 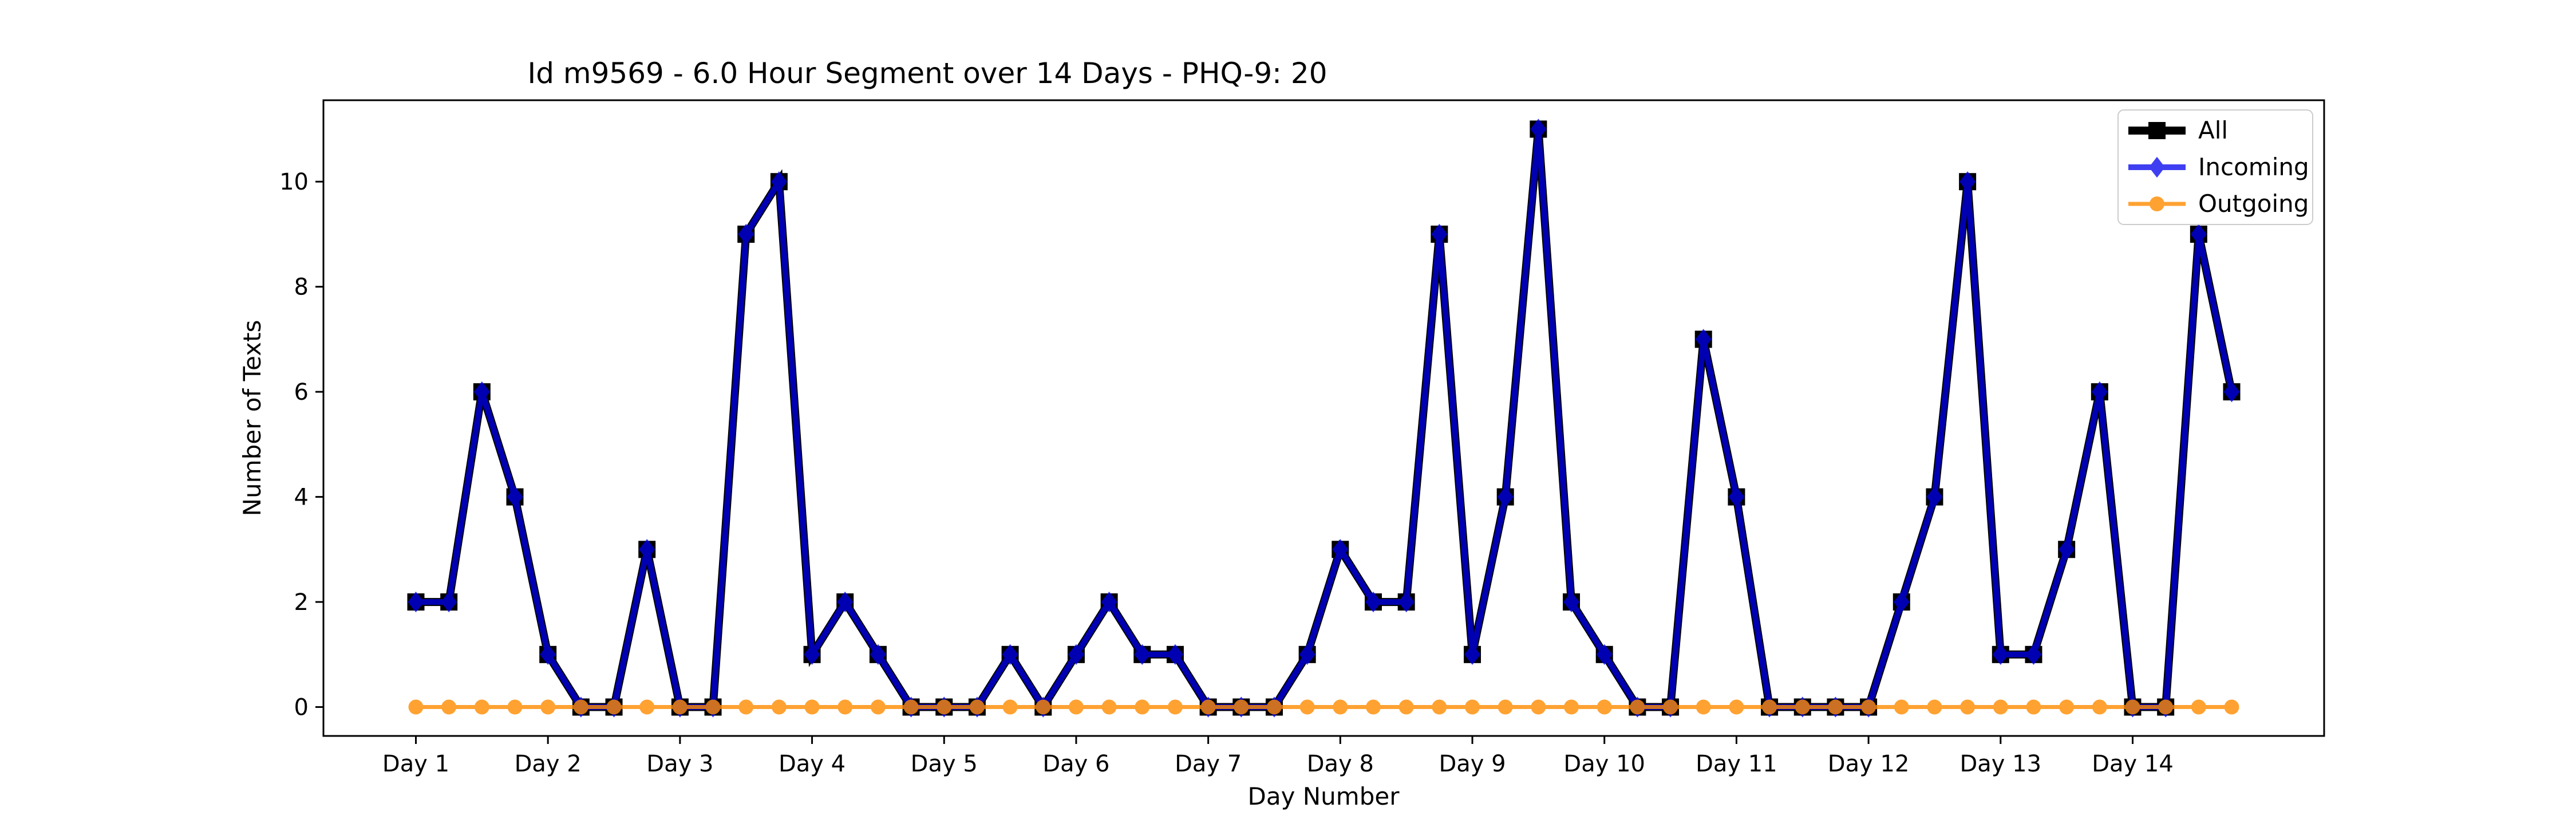 I want to click on legend-label: All, so click(x=2213, y=130).